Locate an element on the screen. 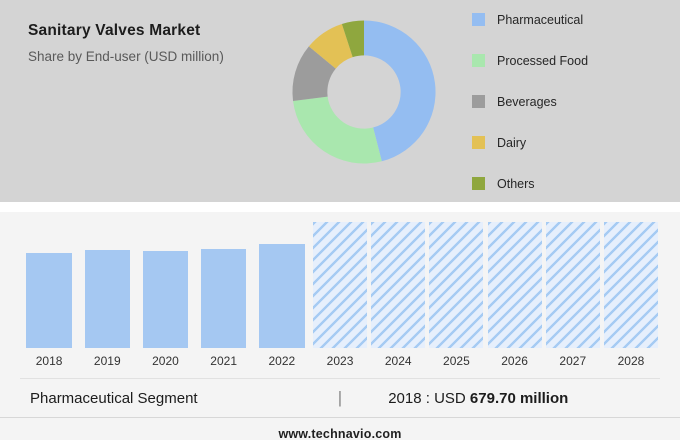 The height and width of the screenshot is (443, 680). bar-column-2020 is located at coordinates (165, 285).